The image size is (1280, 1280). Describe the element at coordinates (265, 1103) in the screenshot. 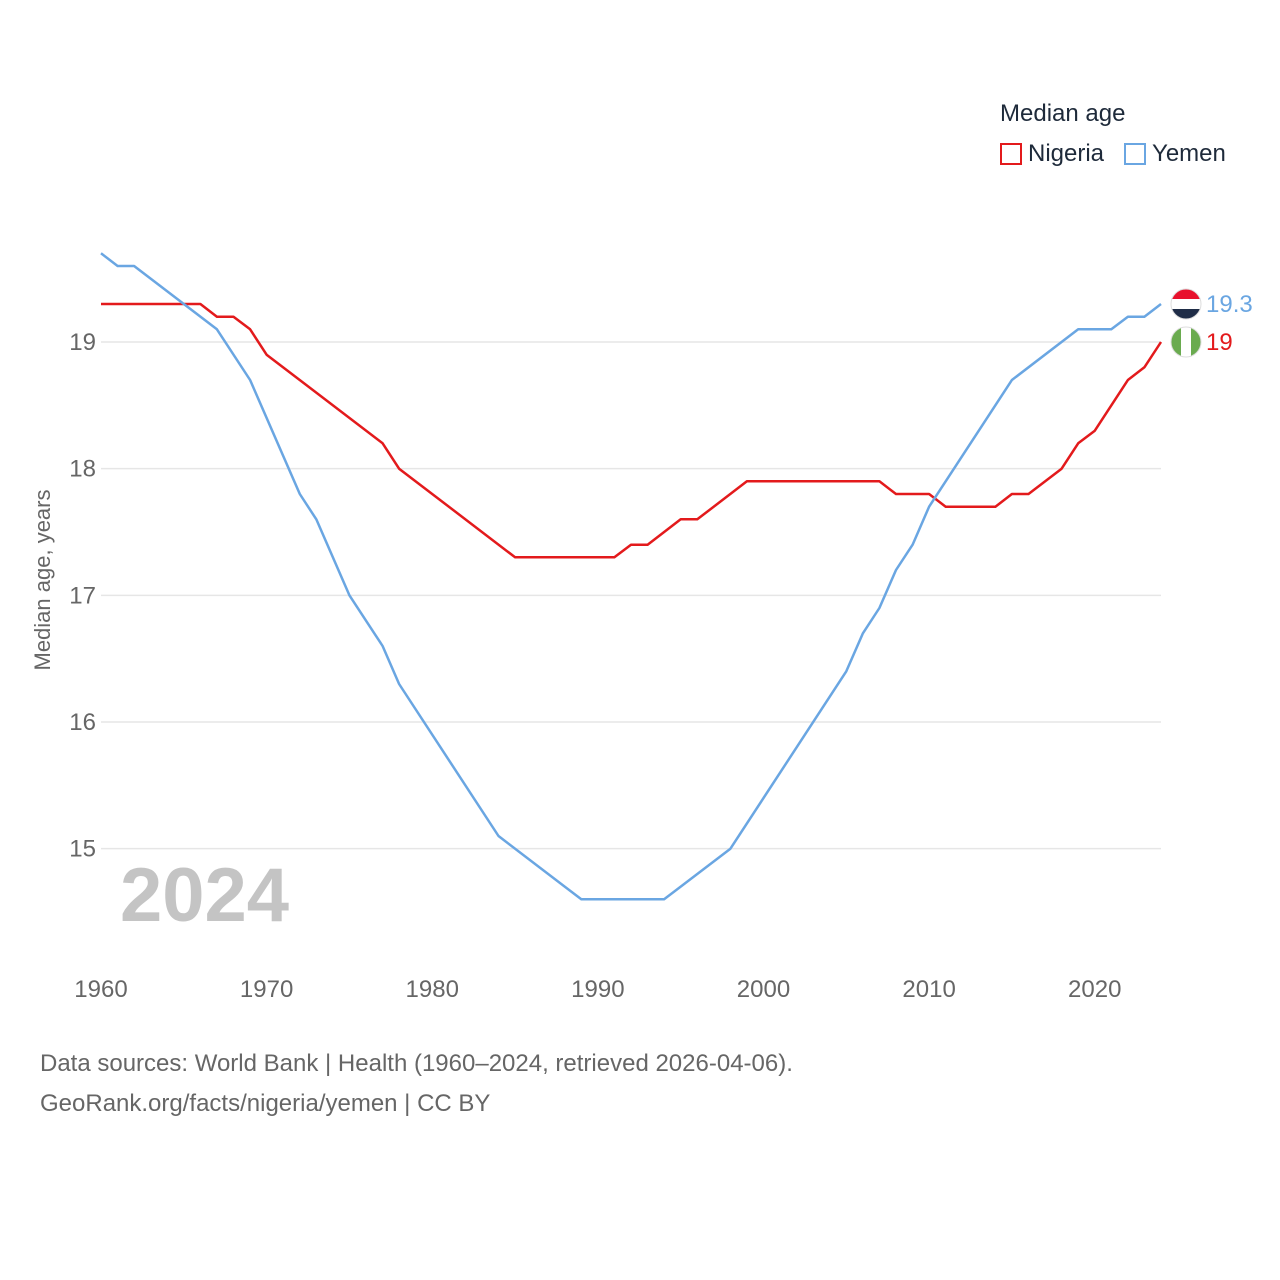

I see `source-link: GeoRank.org/facts/nigeria/yemen | CC BY` at that location.